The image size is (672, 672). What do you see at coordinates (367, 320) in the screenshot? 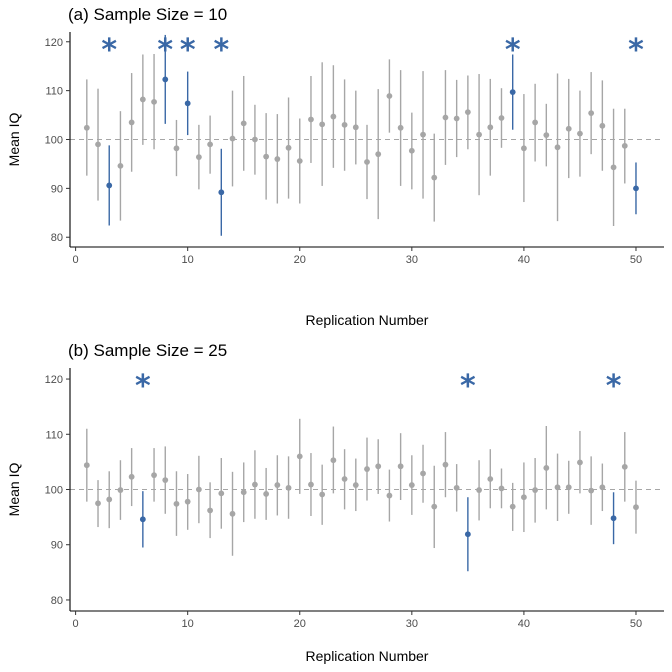
I see `x-axis-label: Replication Number` at bounding box center [367, 320].